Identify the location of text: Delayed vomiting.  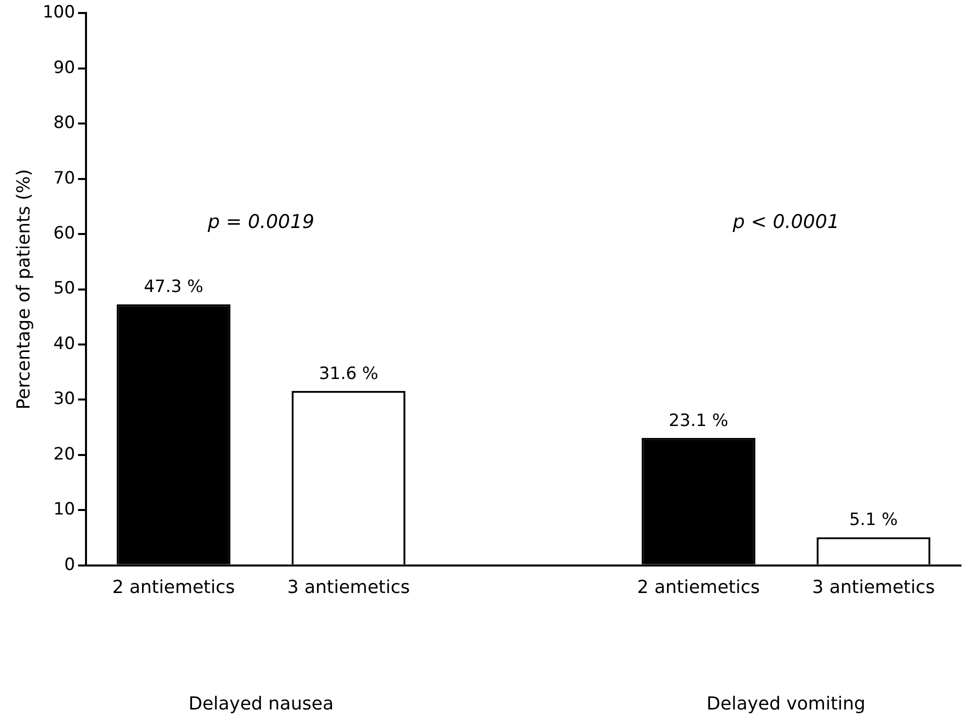
(786, 704).